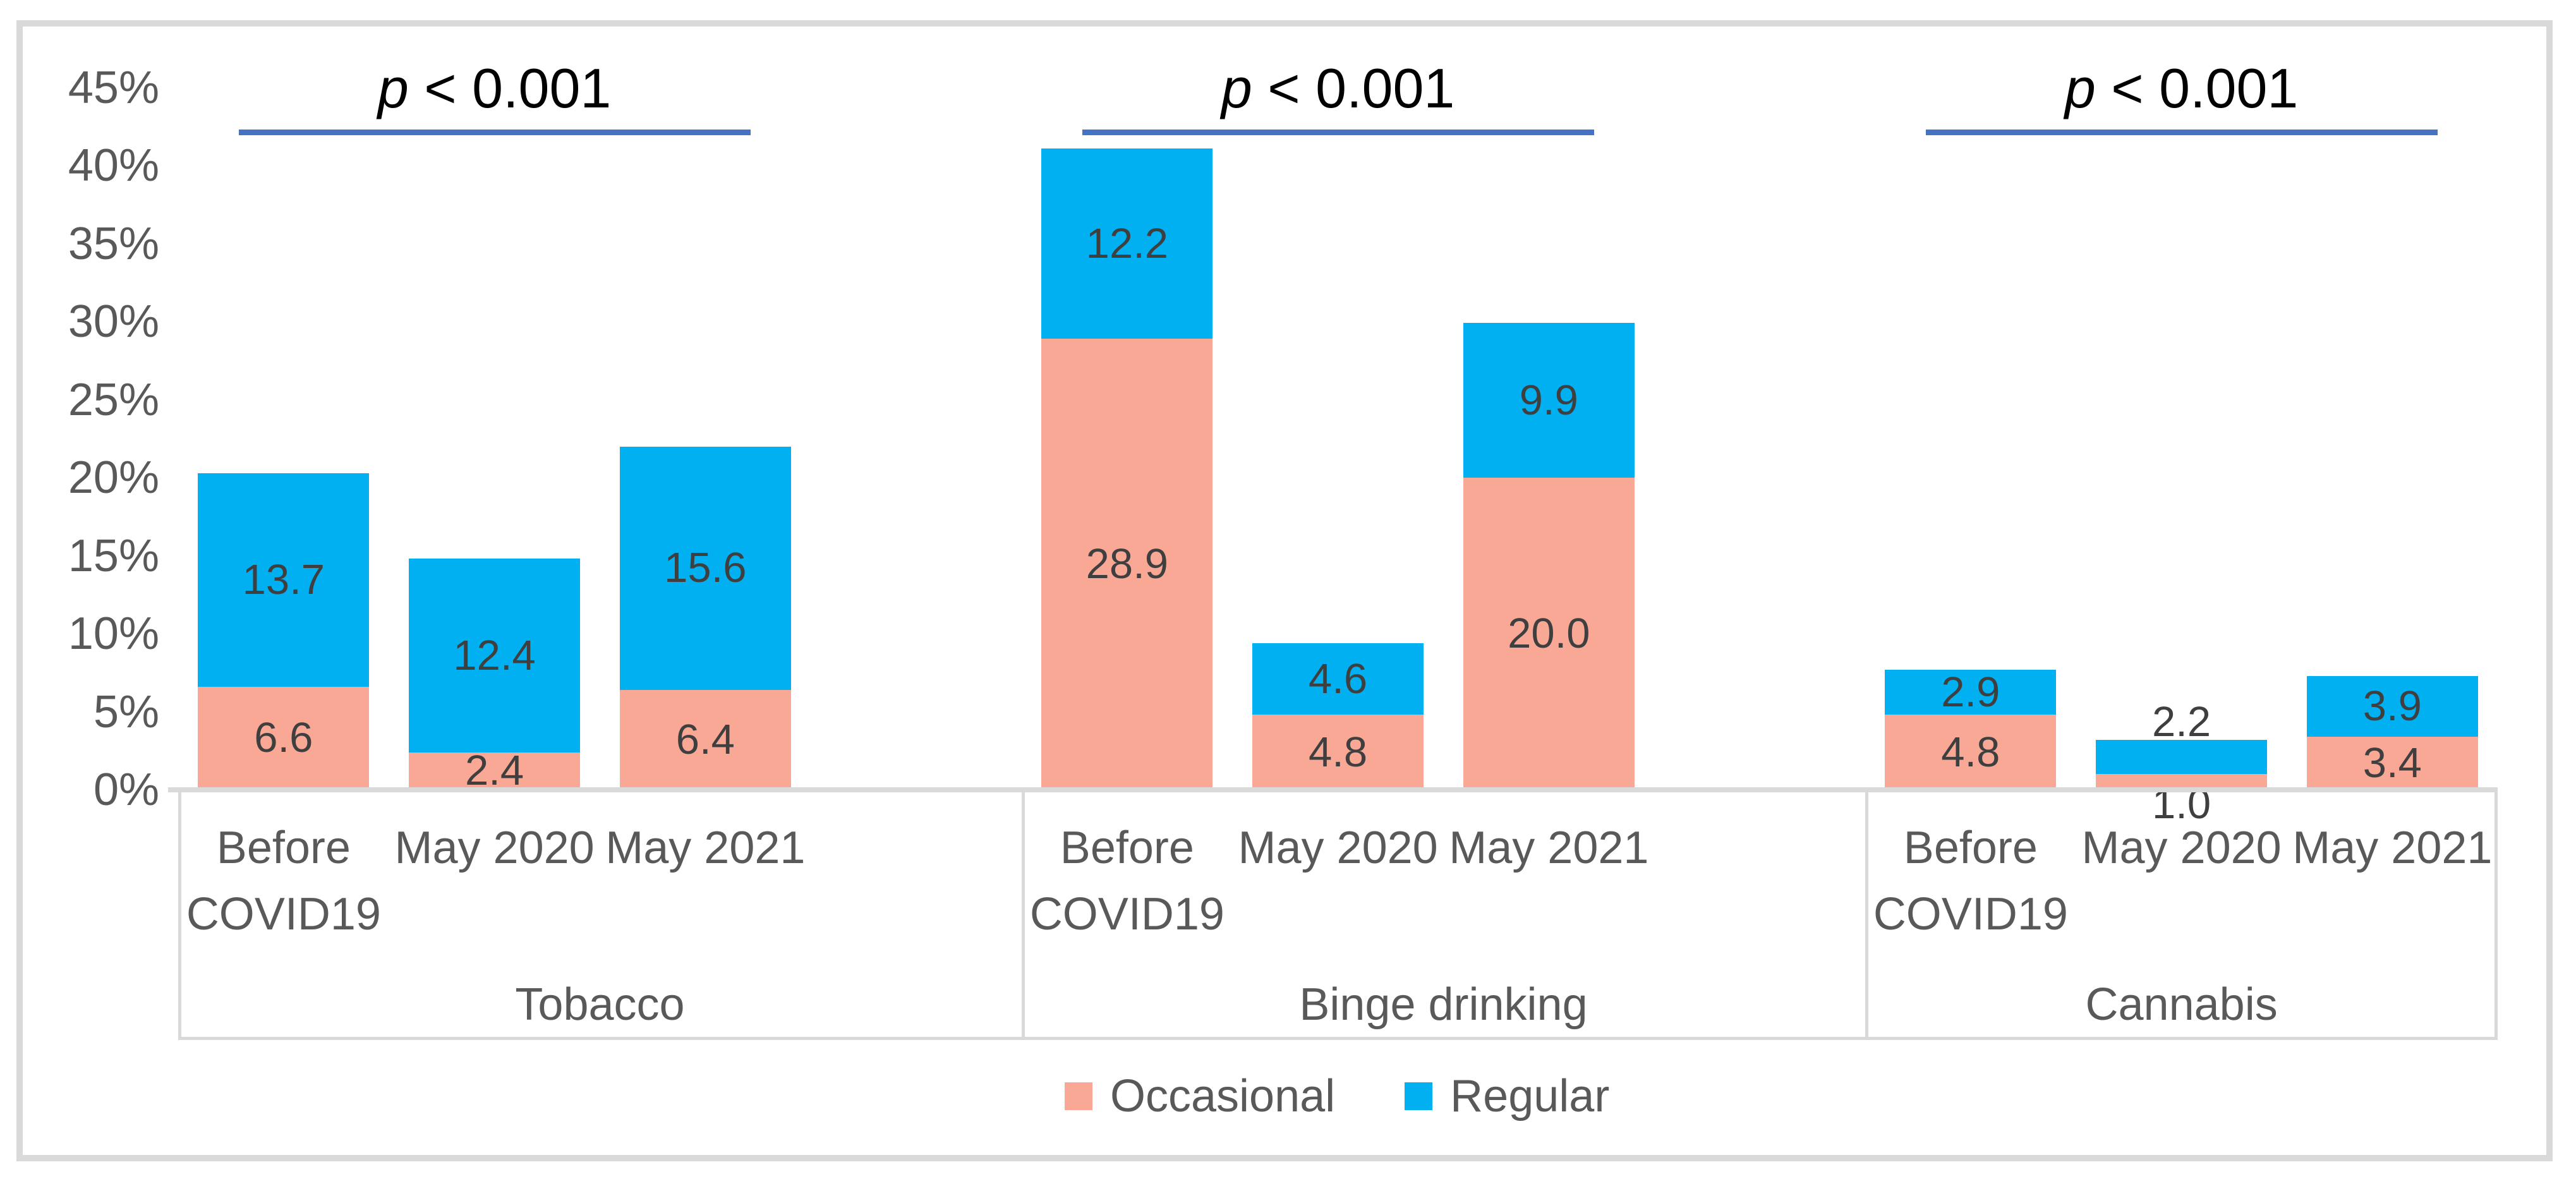  I want to click on legend-swatch-occasional, so click(1078, 1096).